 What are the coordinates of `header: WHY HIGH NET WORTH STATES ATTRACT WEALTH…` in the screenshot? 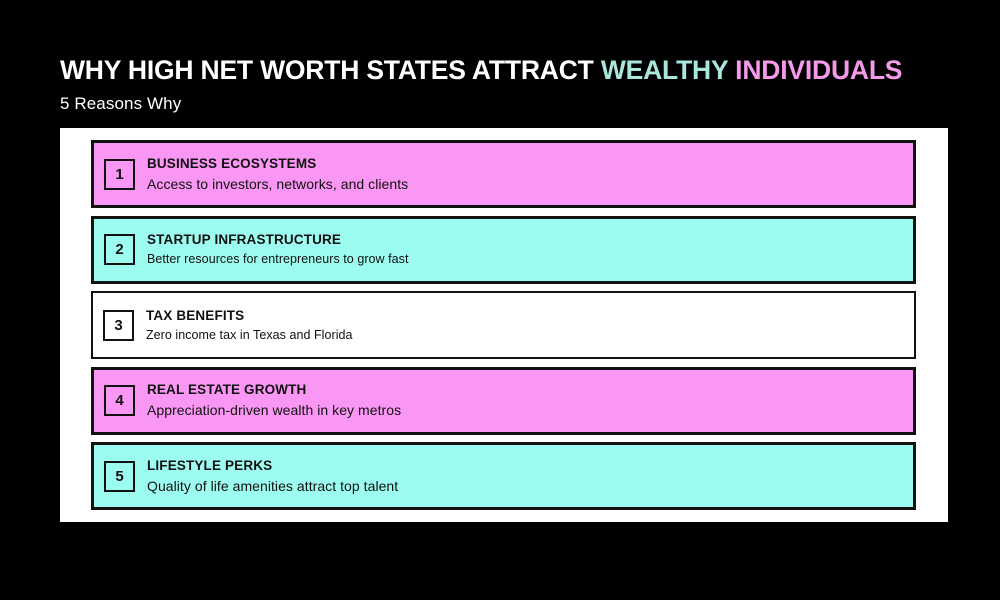 It's located at (510, 85).